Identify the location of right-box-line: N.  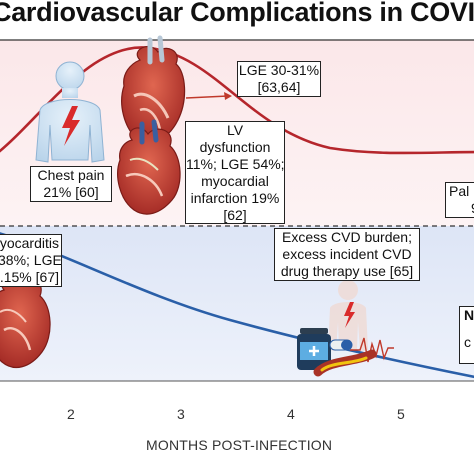
(469, 315).